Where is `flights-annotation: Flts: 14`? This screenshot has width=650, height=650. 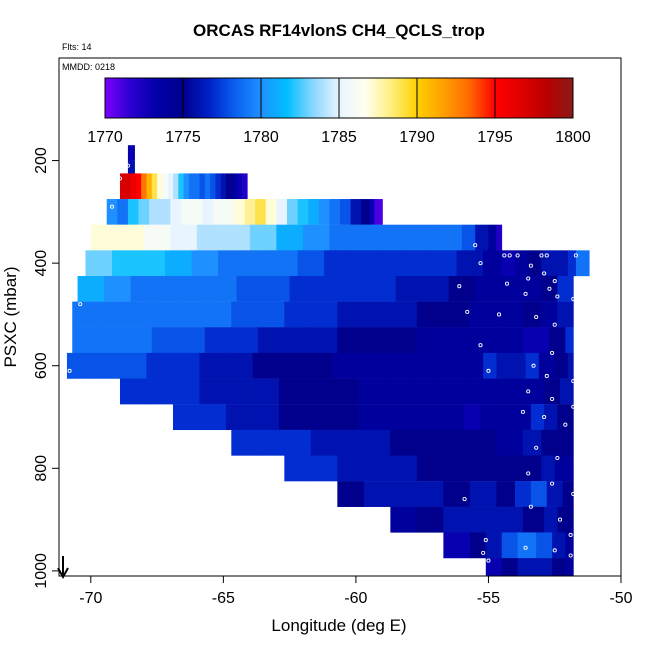 flights-annotation: Flts: 14 is located at coordinates (77, 47).